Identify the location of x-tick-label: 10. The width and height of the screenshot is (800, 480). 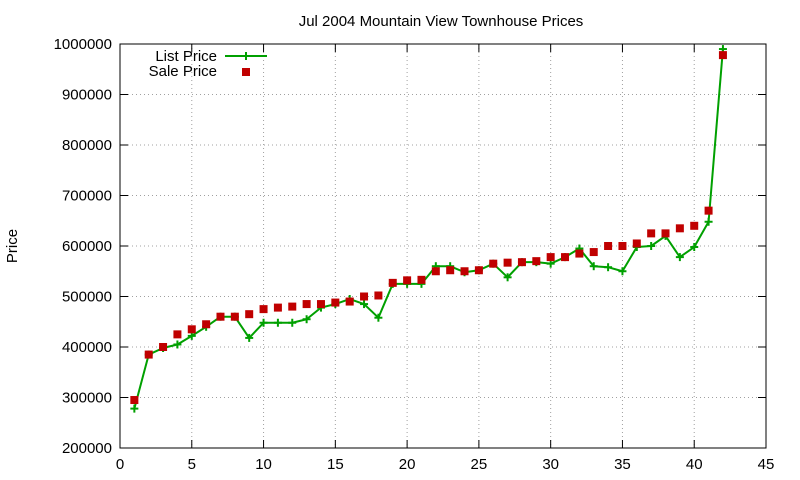
(263, 464).